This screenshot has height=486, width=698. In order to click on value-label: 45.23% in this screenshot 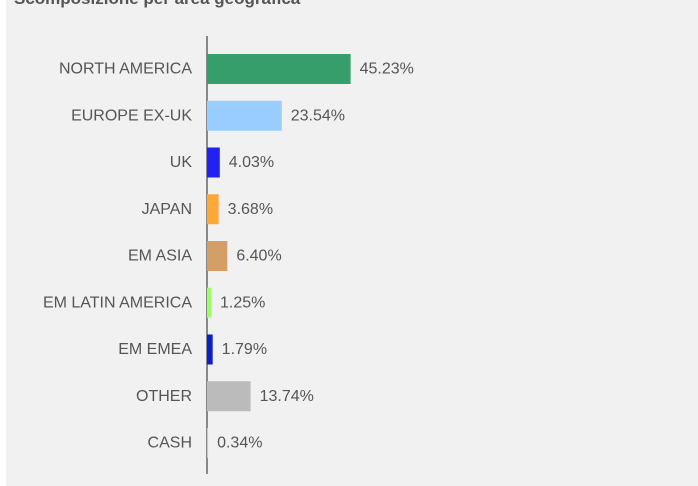, I will do `click(387, 69)`.